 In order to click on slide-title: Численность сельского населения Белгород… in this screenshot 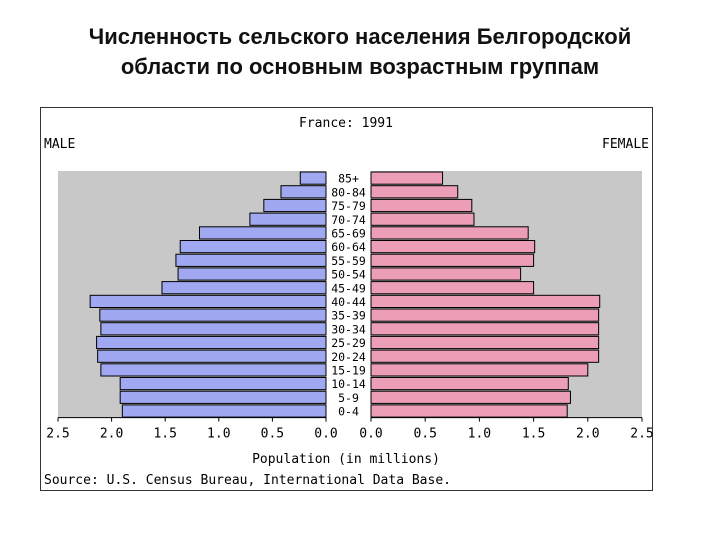, I will do `click(360, 52)`.